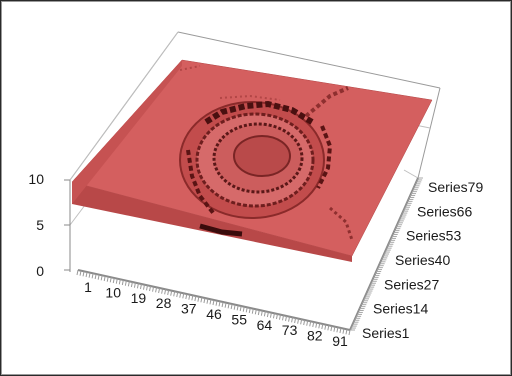  What do you see at coordinates (201, 182) in the screenshot?
I see `bowl-stands-left` at bounding box center [201, 182].